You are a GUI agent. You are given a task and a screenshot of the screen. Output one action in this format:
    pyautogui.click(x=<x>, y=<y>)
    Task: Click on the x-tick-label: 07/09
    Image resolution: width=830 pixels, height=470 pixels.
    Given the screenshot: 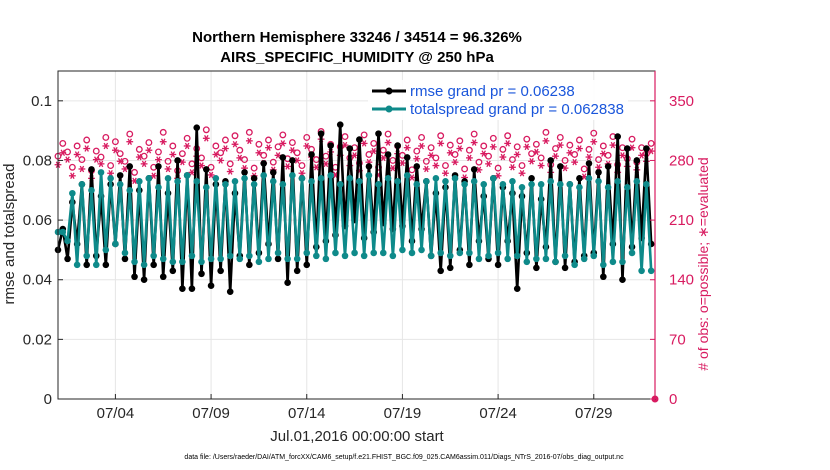 What is the action you would take?
    pyautogui.click(x=211, y=413)
    